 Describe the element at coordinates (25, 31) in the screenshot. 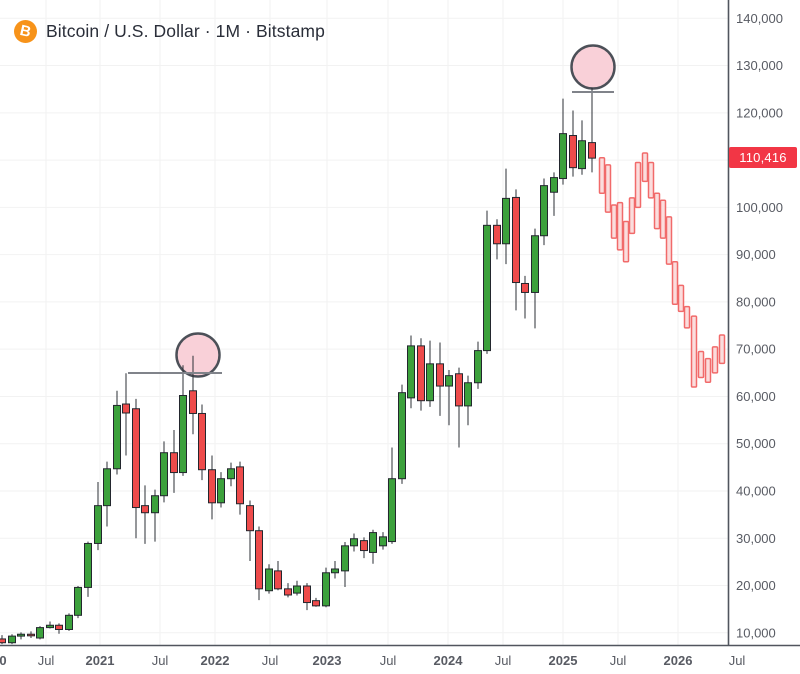

I see `bitcoin-logo-icon: B` at that location.